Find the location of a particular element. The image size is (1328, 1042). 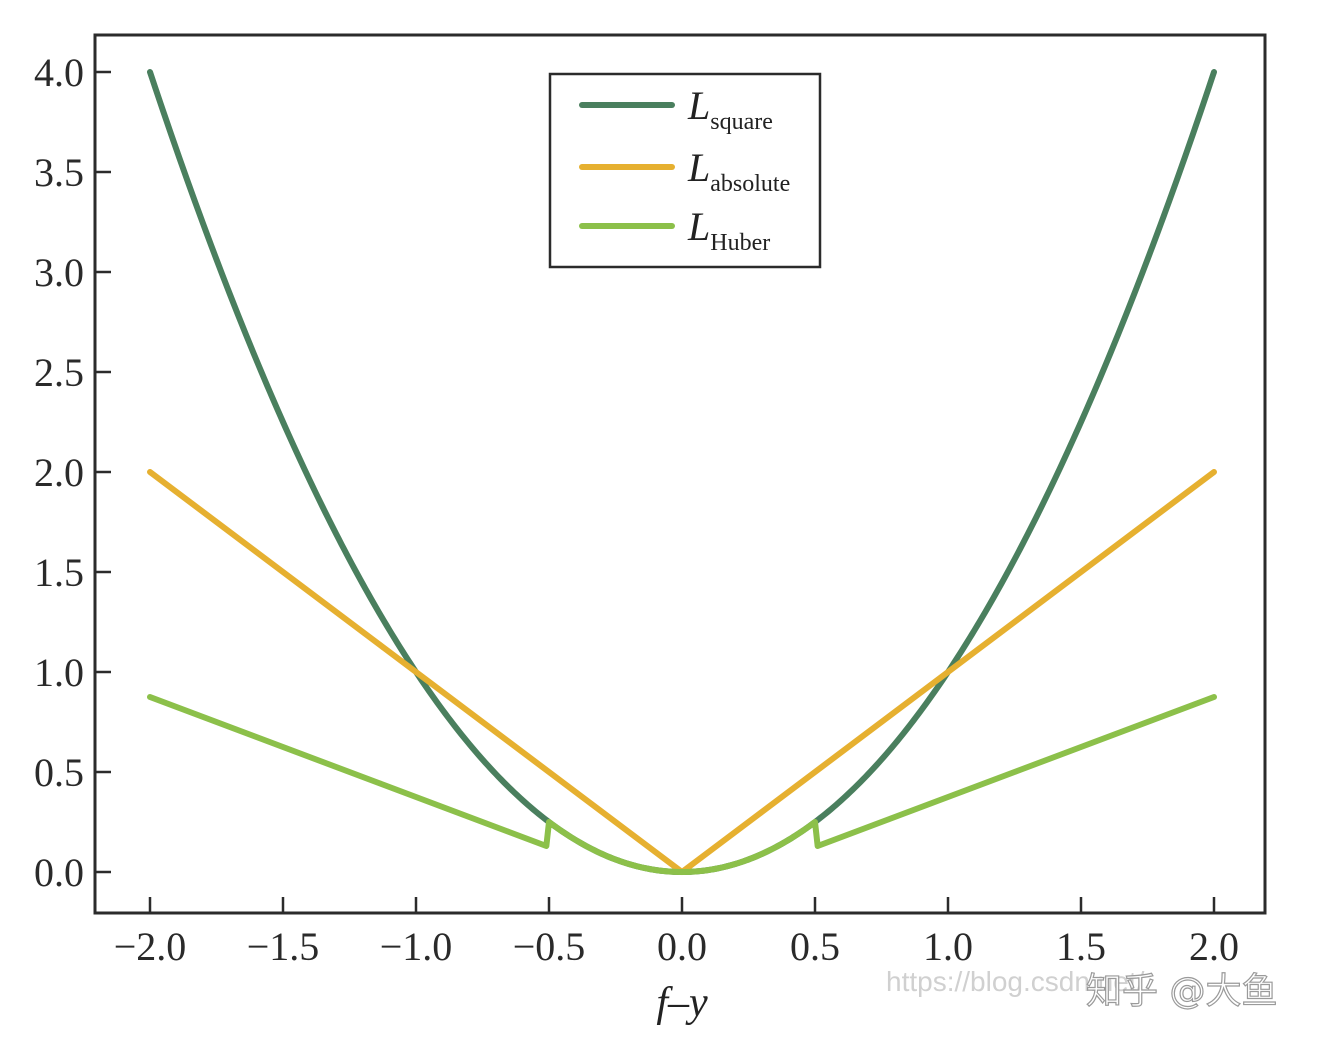

watermark-url: https://blog.csdn.net/ is located at coordinates (1015, 981).